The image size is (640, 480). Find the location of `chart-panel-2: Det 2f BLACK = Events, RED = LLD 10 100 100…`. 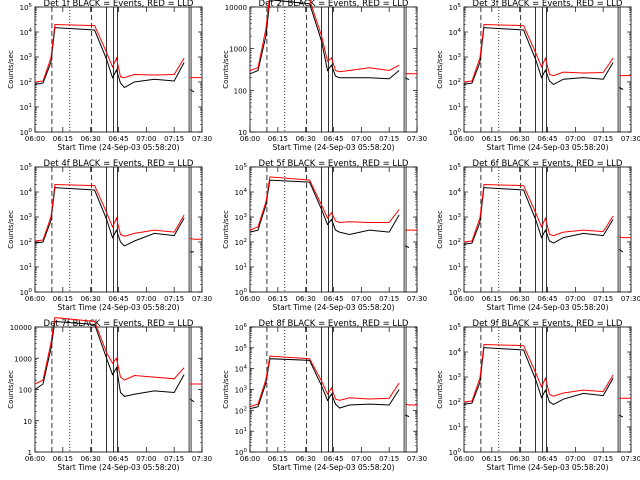

chart-panel-2: Det 2f BLACK = Events, RED = LLD 10 100 100… is located at coordinates (324, 76).